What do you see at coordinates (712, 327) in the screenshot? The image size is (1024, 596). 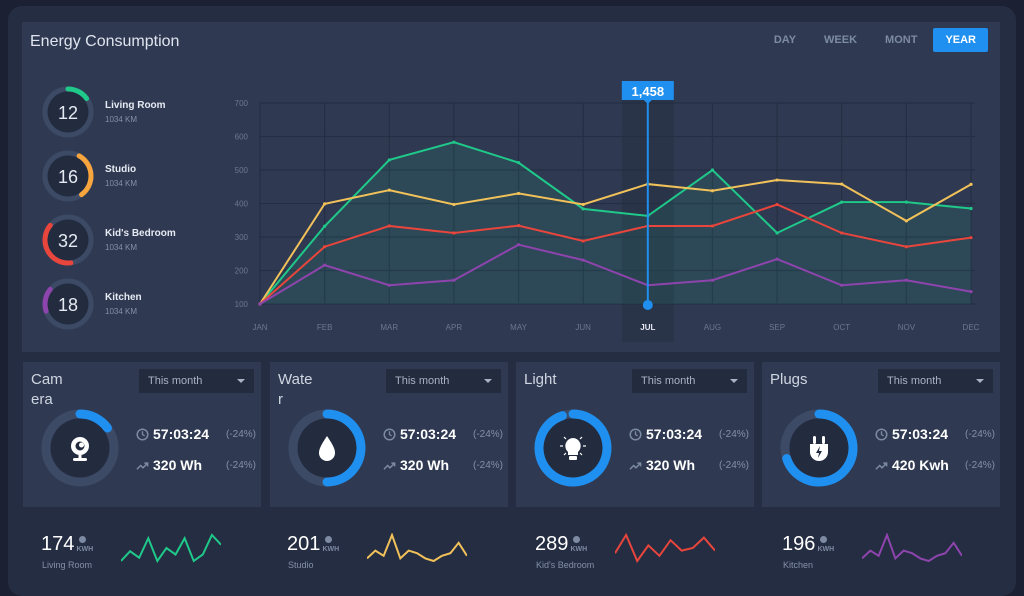 I see `x-tick-label: AUG` at bounding box center [712, 327].